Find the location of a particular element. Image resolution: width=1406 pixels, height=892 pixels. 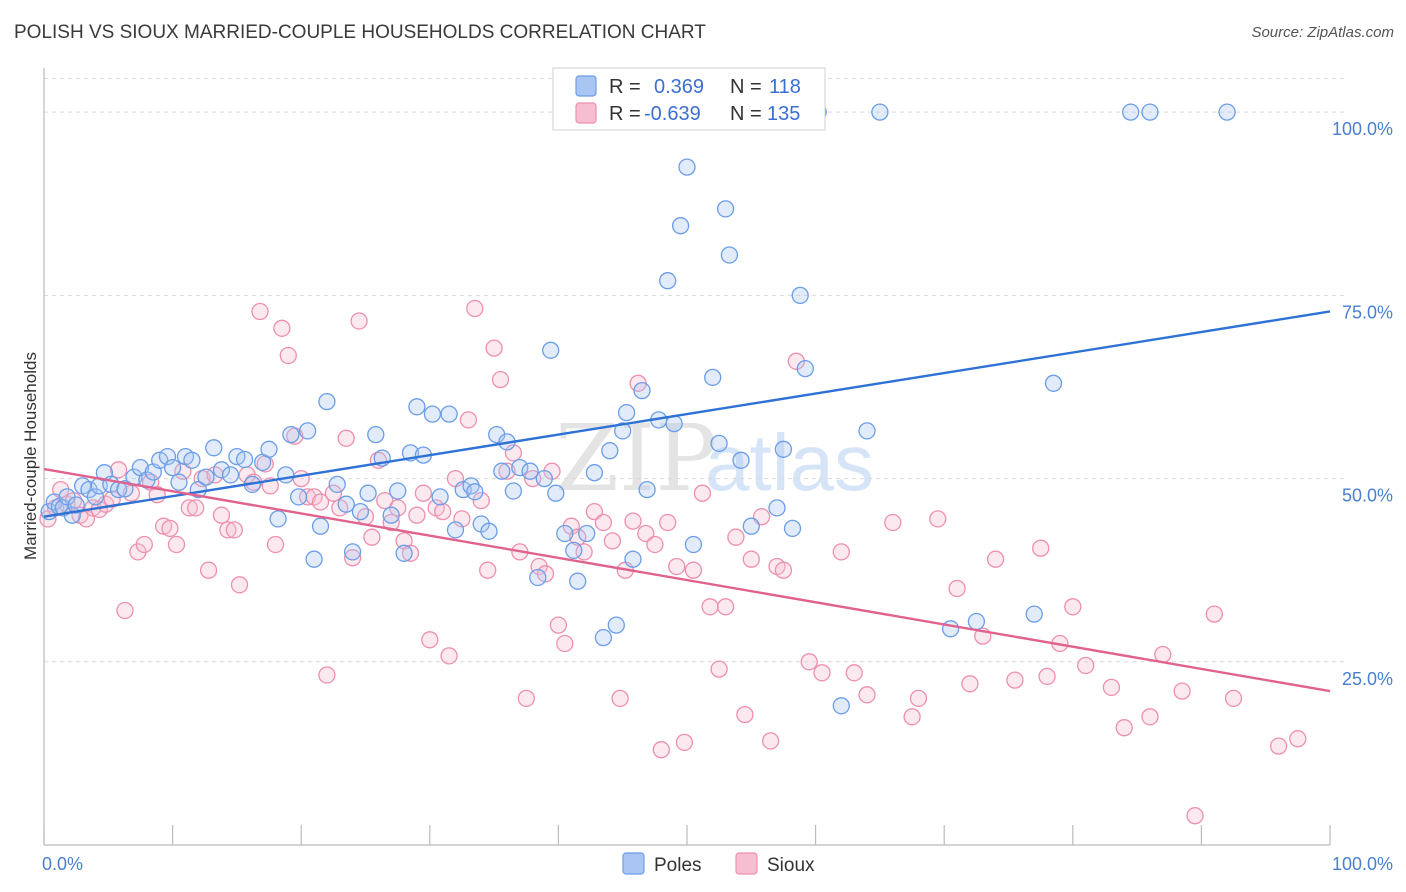

legend-r-label-poles: R = is located at coordinates (625, 87).